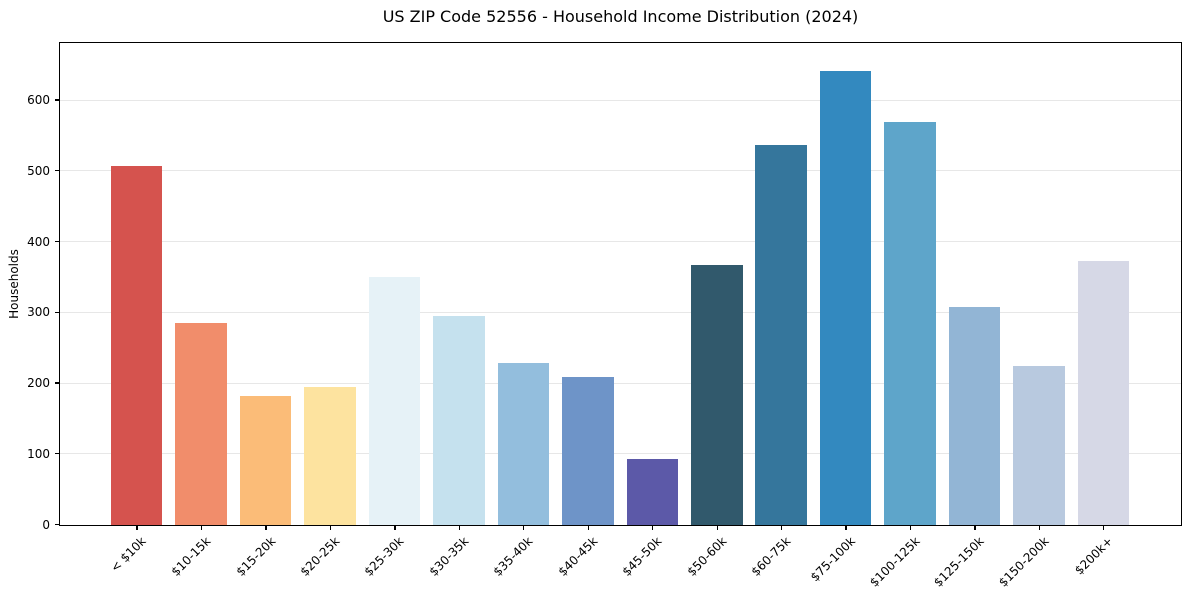  What do you see at coordinates (523, 443) in the screenshot?
I see `bar-35-40k` at bounding box center [523, 443].